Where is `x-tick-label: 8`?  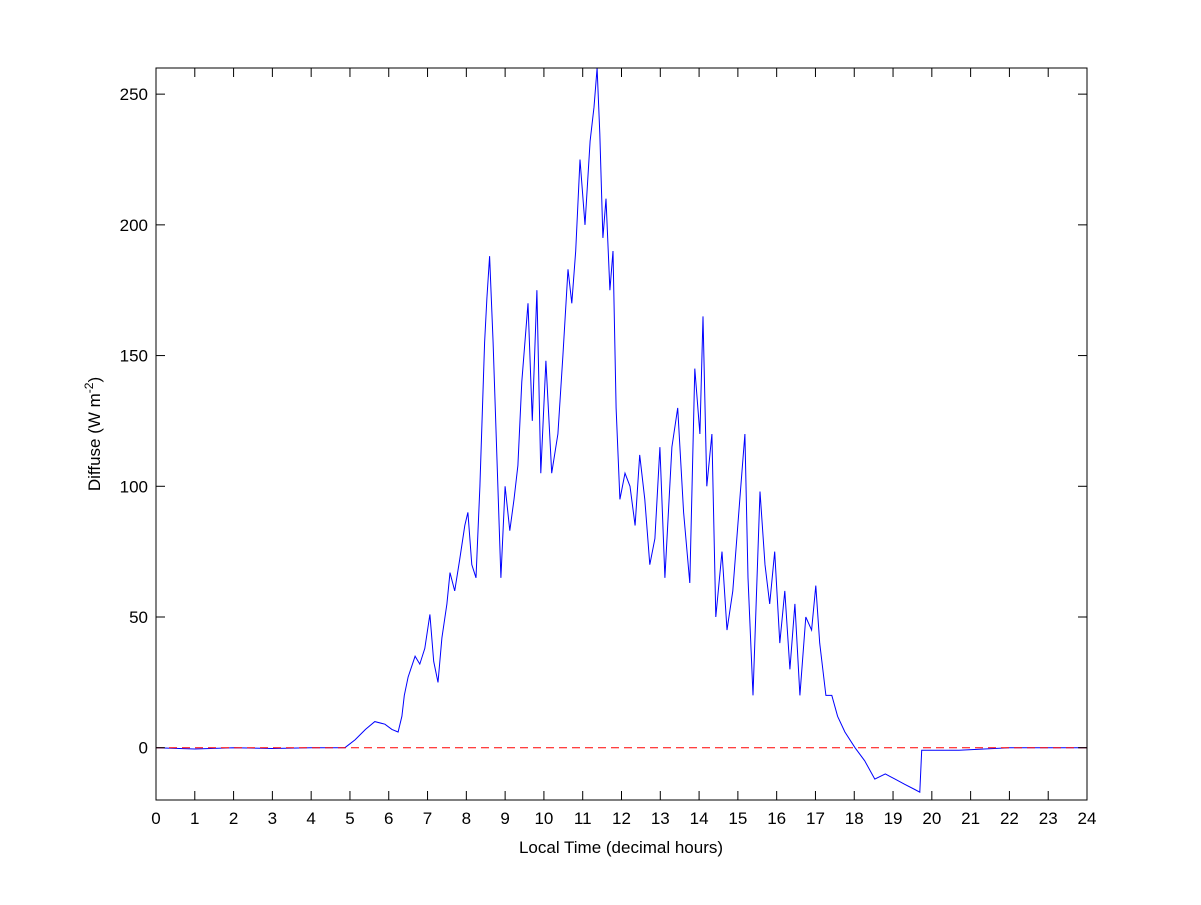
x-tick-label: 8 is located at coordinates (466, 818).